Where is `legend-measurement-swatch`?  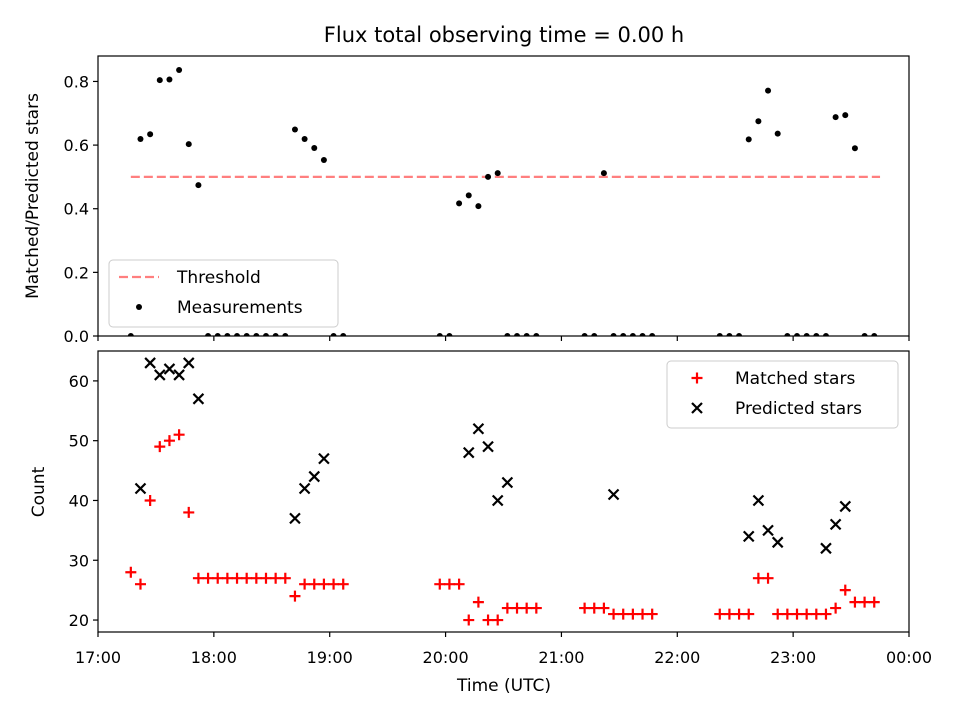 legend-measurement-swatch is located at coordinates (139, 307).